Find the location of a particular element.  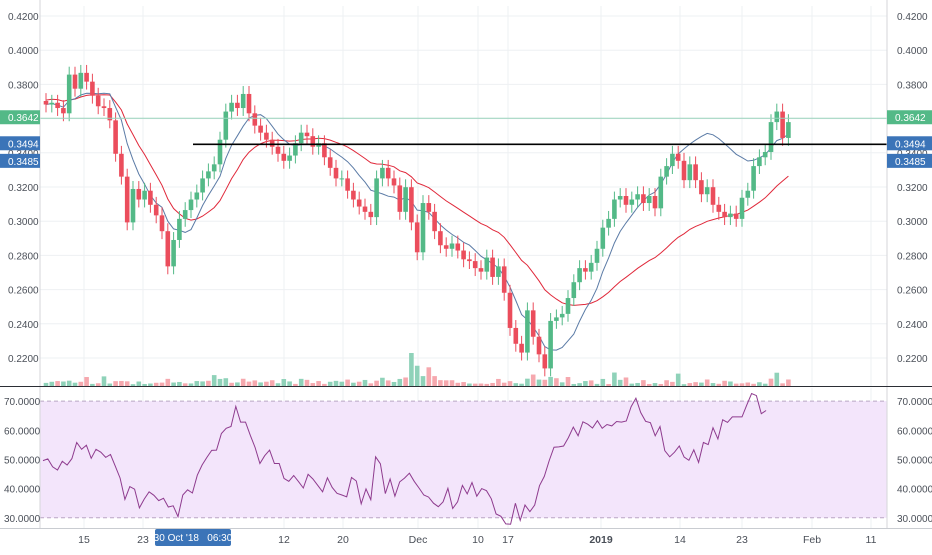

horizontal-line is located at coordinates (463, 131).